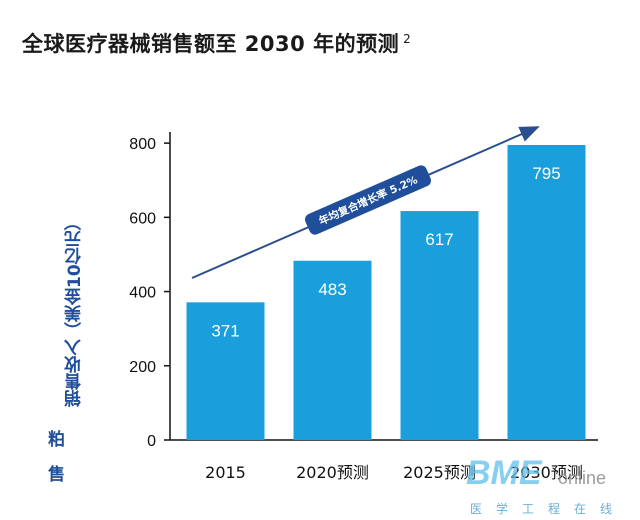 This screenshot has height=520, width=640. I want to click on x-category-label: 2025预测, so click(439, 472).